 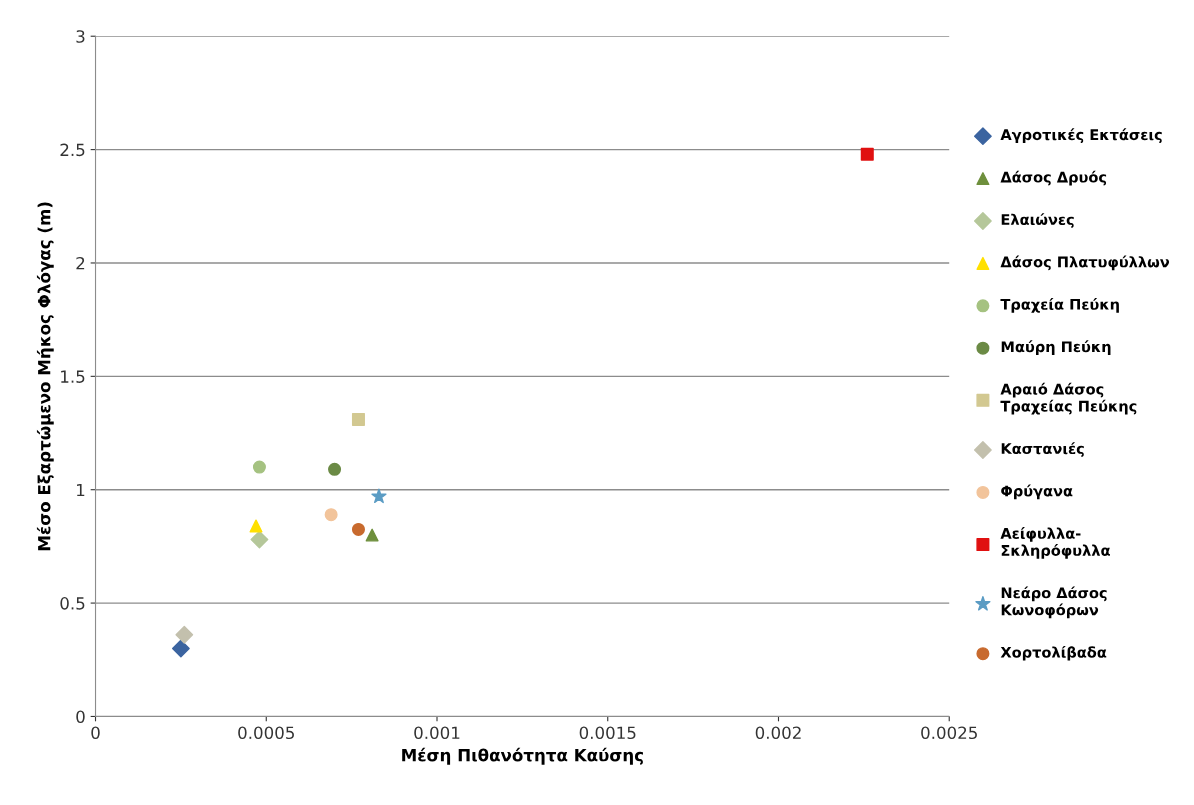 I want to click on x-tick-label: 0.0005, so click(x=266, y=733).